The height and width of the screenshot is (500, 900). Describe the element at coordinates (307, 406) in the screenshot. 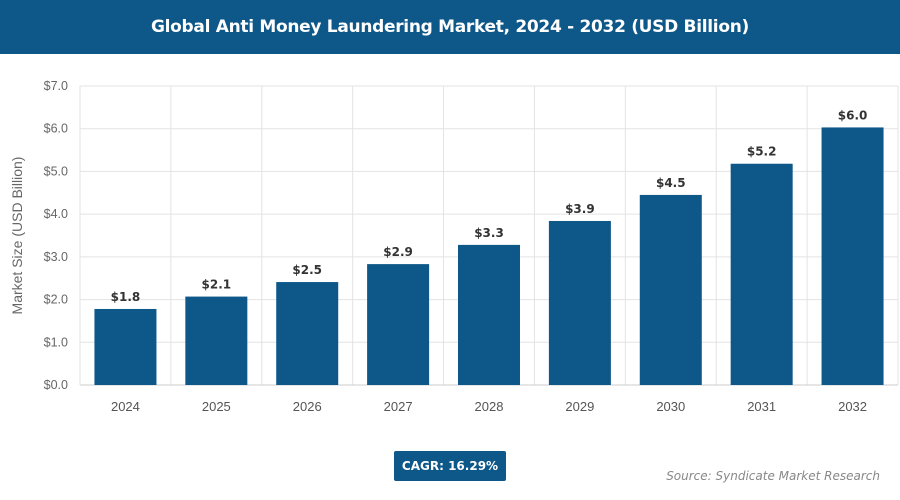

I see `x-tick-label: 2026` at that location.